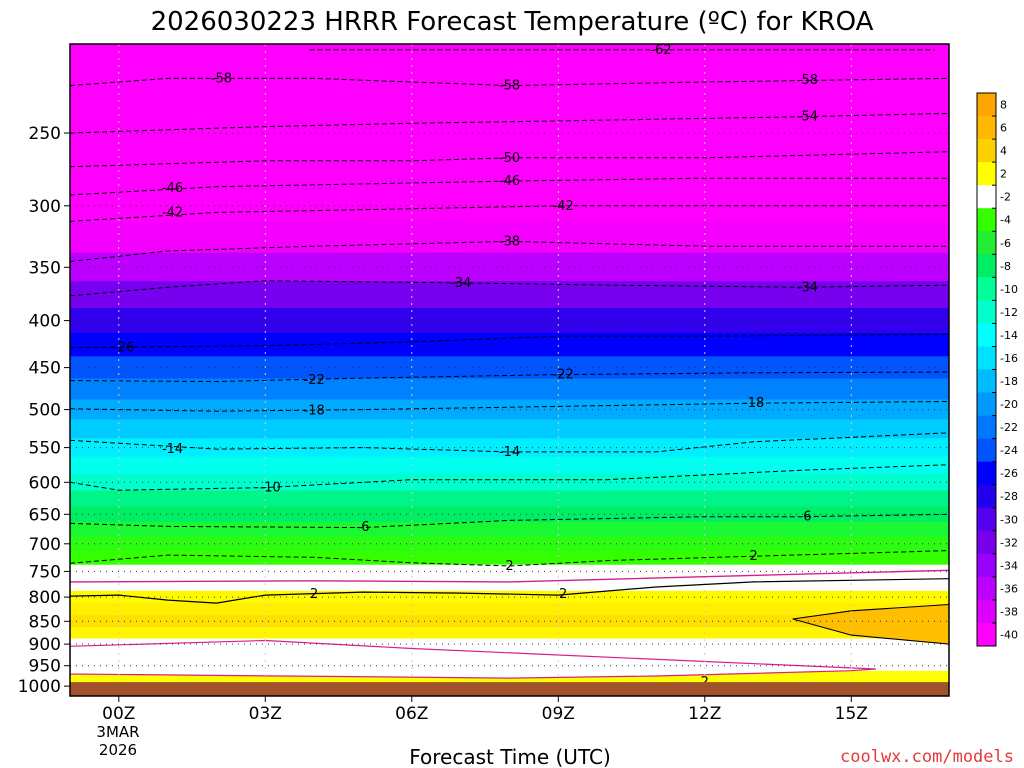 This screenshot has width=1024, height=768. Describe the element at coordinates (45, 515) in the screenshot. I see `y-tick-label: 650` at that location.